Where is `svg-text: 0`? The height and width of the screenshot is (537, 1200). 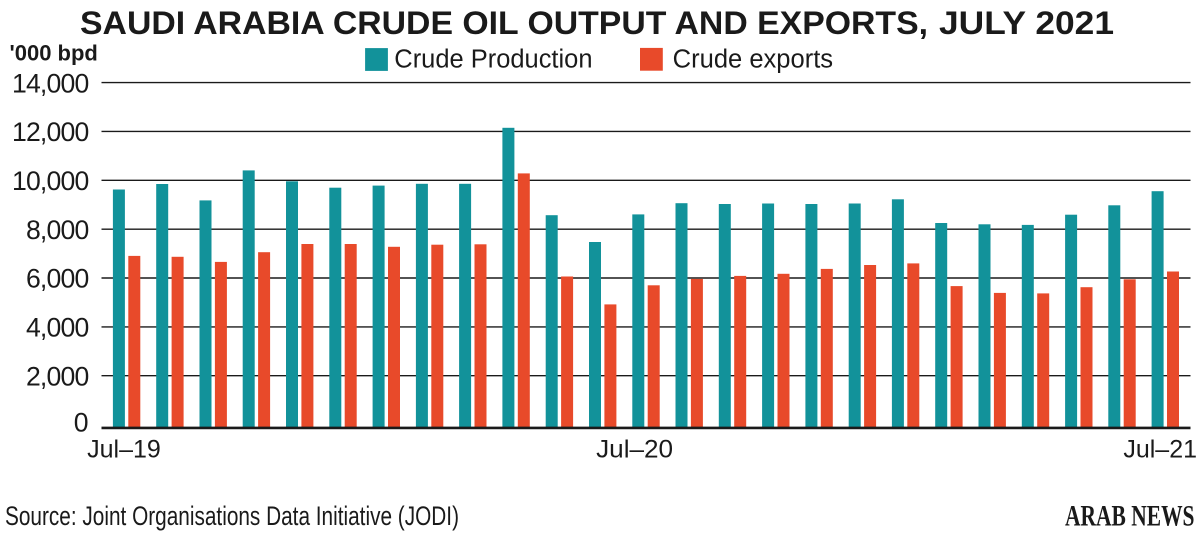 svg-text: 0 is located at coordinates (81, 423).